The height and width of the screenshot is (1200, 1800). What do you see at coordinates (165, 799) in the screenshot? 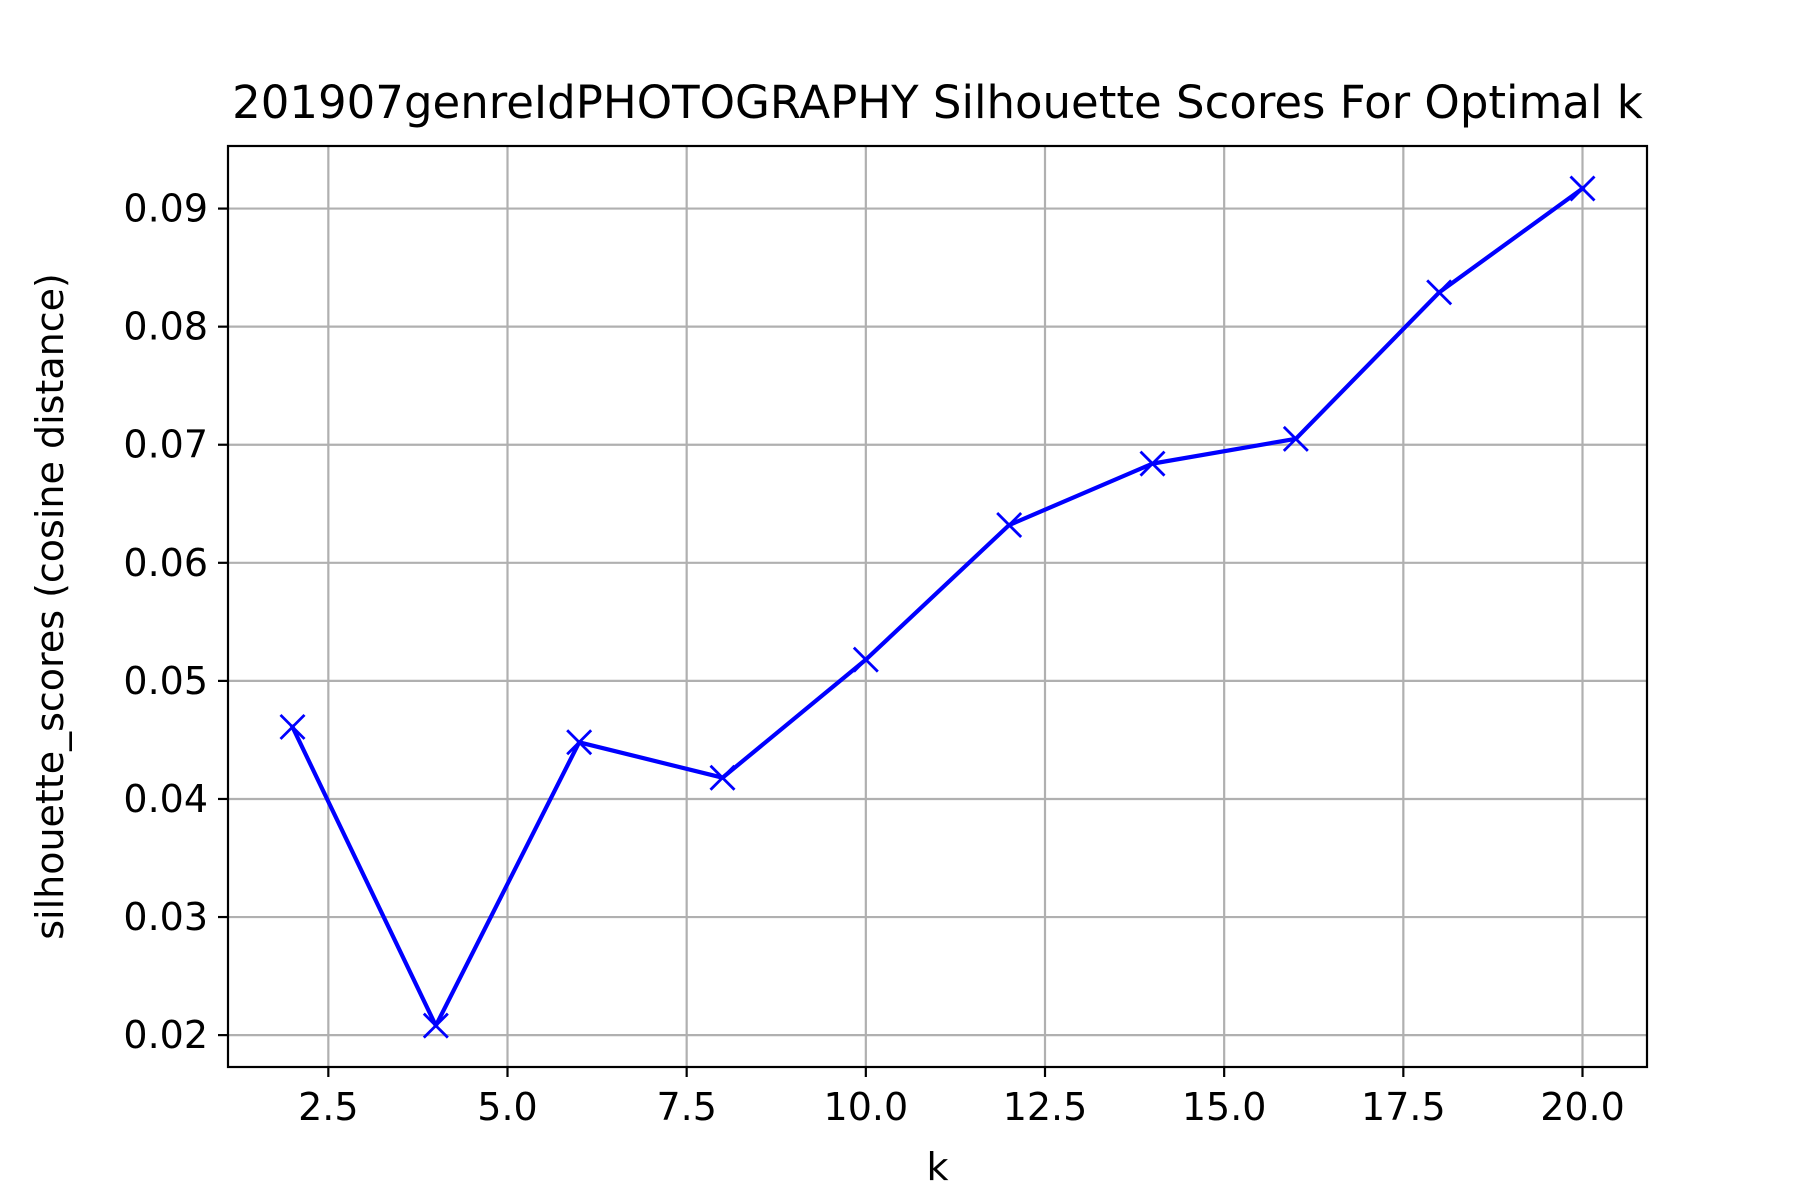
I see `y-tick-label: 0.04` at bounding box center [165, 799].